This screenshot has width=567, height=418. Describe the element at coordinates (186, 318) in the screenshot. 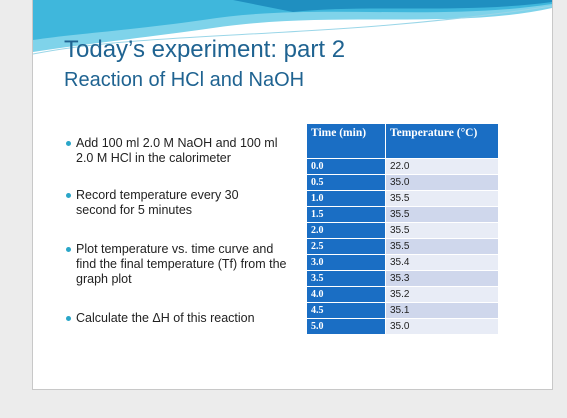

I see `bullet: Calculate the ΔH of this reaction` at that location.